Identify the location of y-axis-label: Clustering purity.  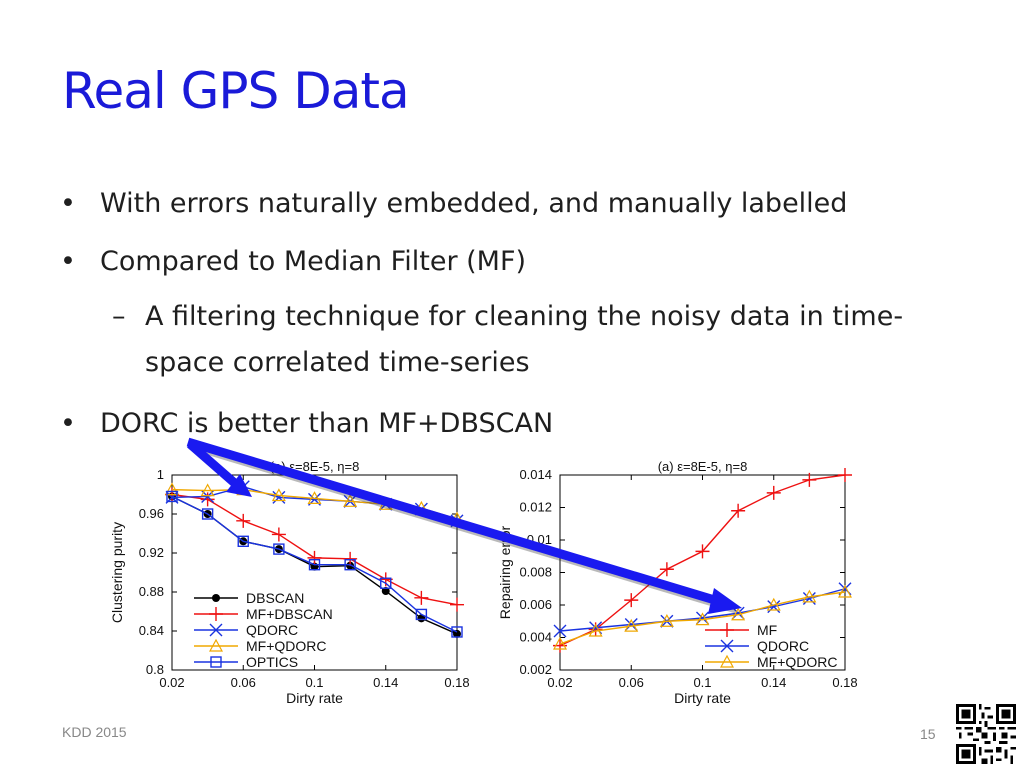
(117, 572).